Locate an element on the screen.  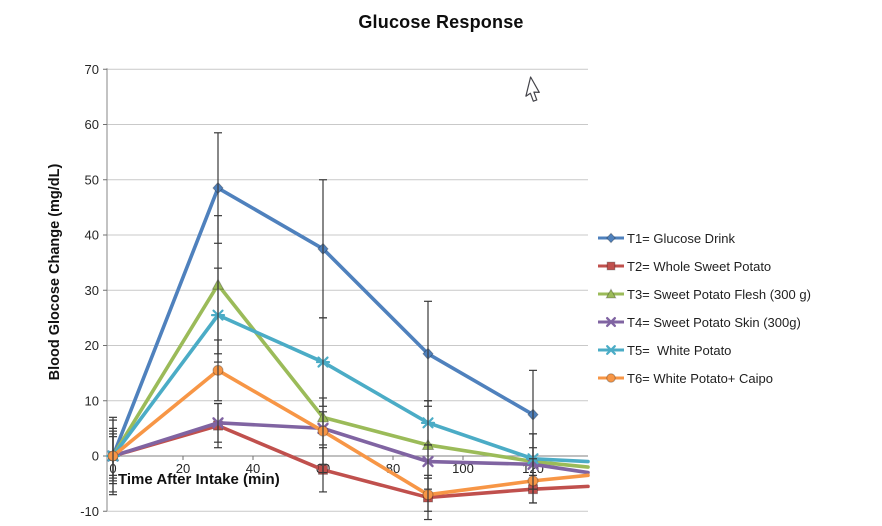
y-tick-label: 60 is located at coordinates (92, 124).